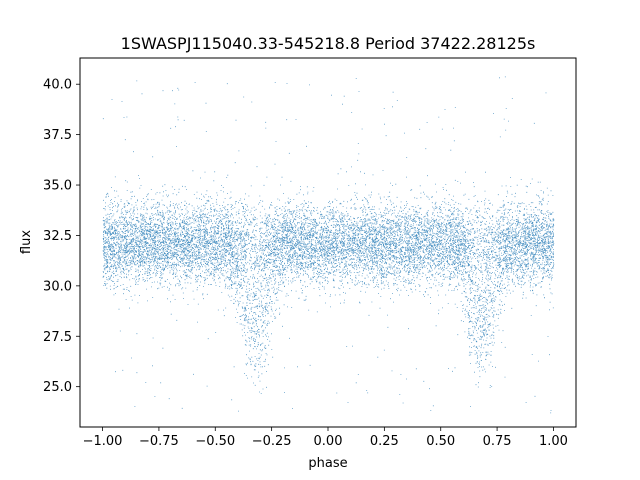  What do you see at coordinates (57, 337) in the screenshot?
I see `y-tick-label: 27.5` at bounding box center [57, 337].